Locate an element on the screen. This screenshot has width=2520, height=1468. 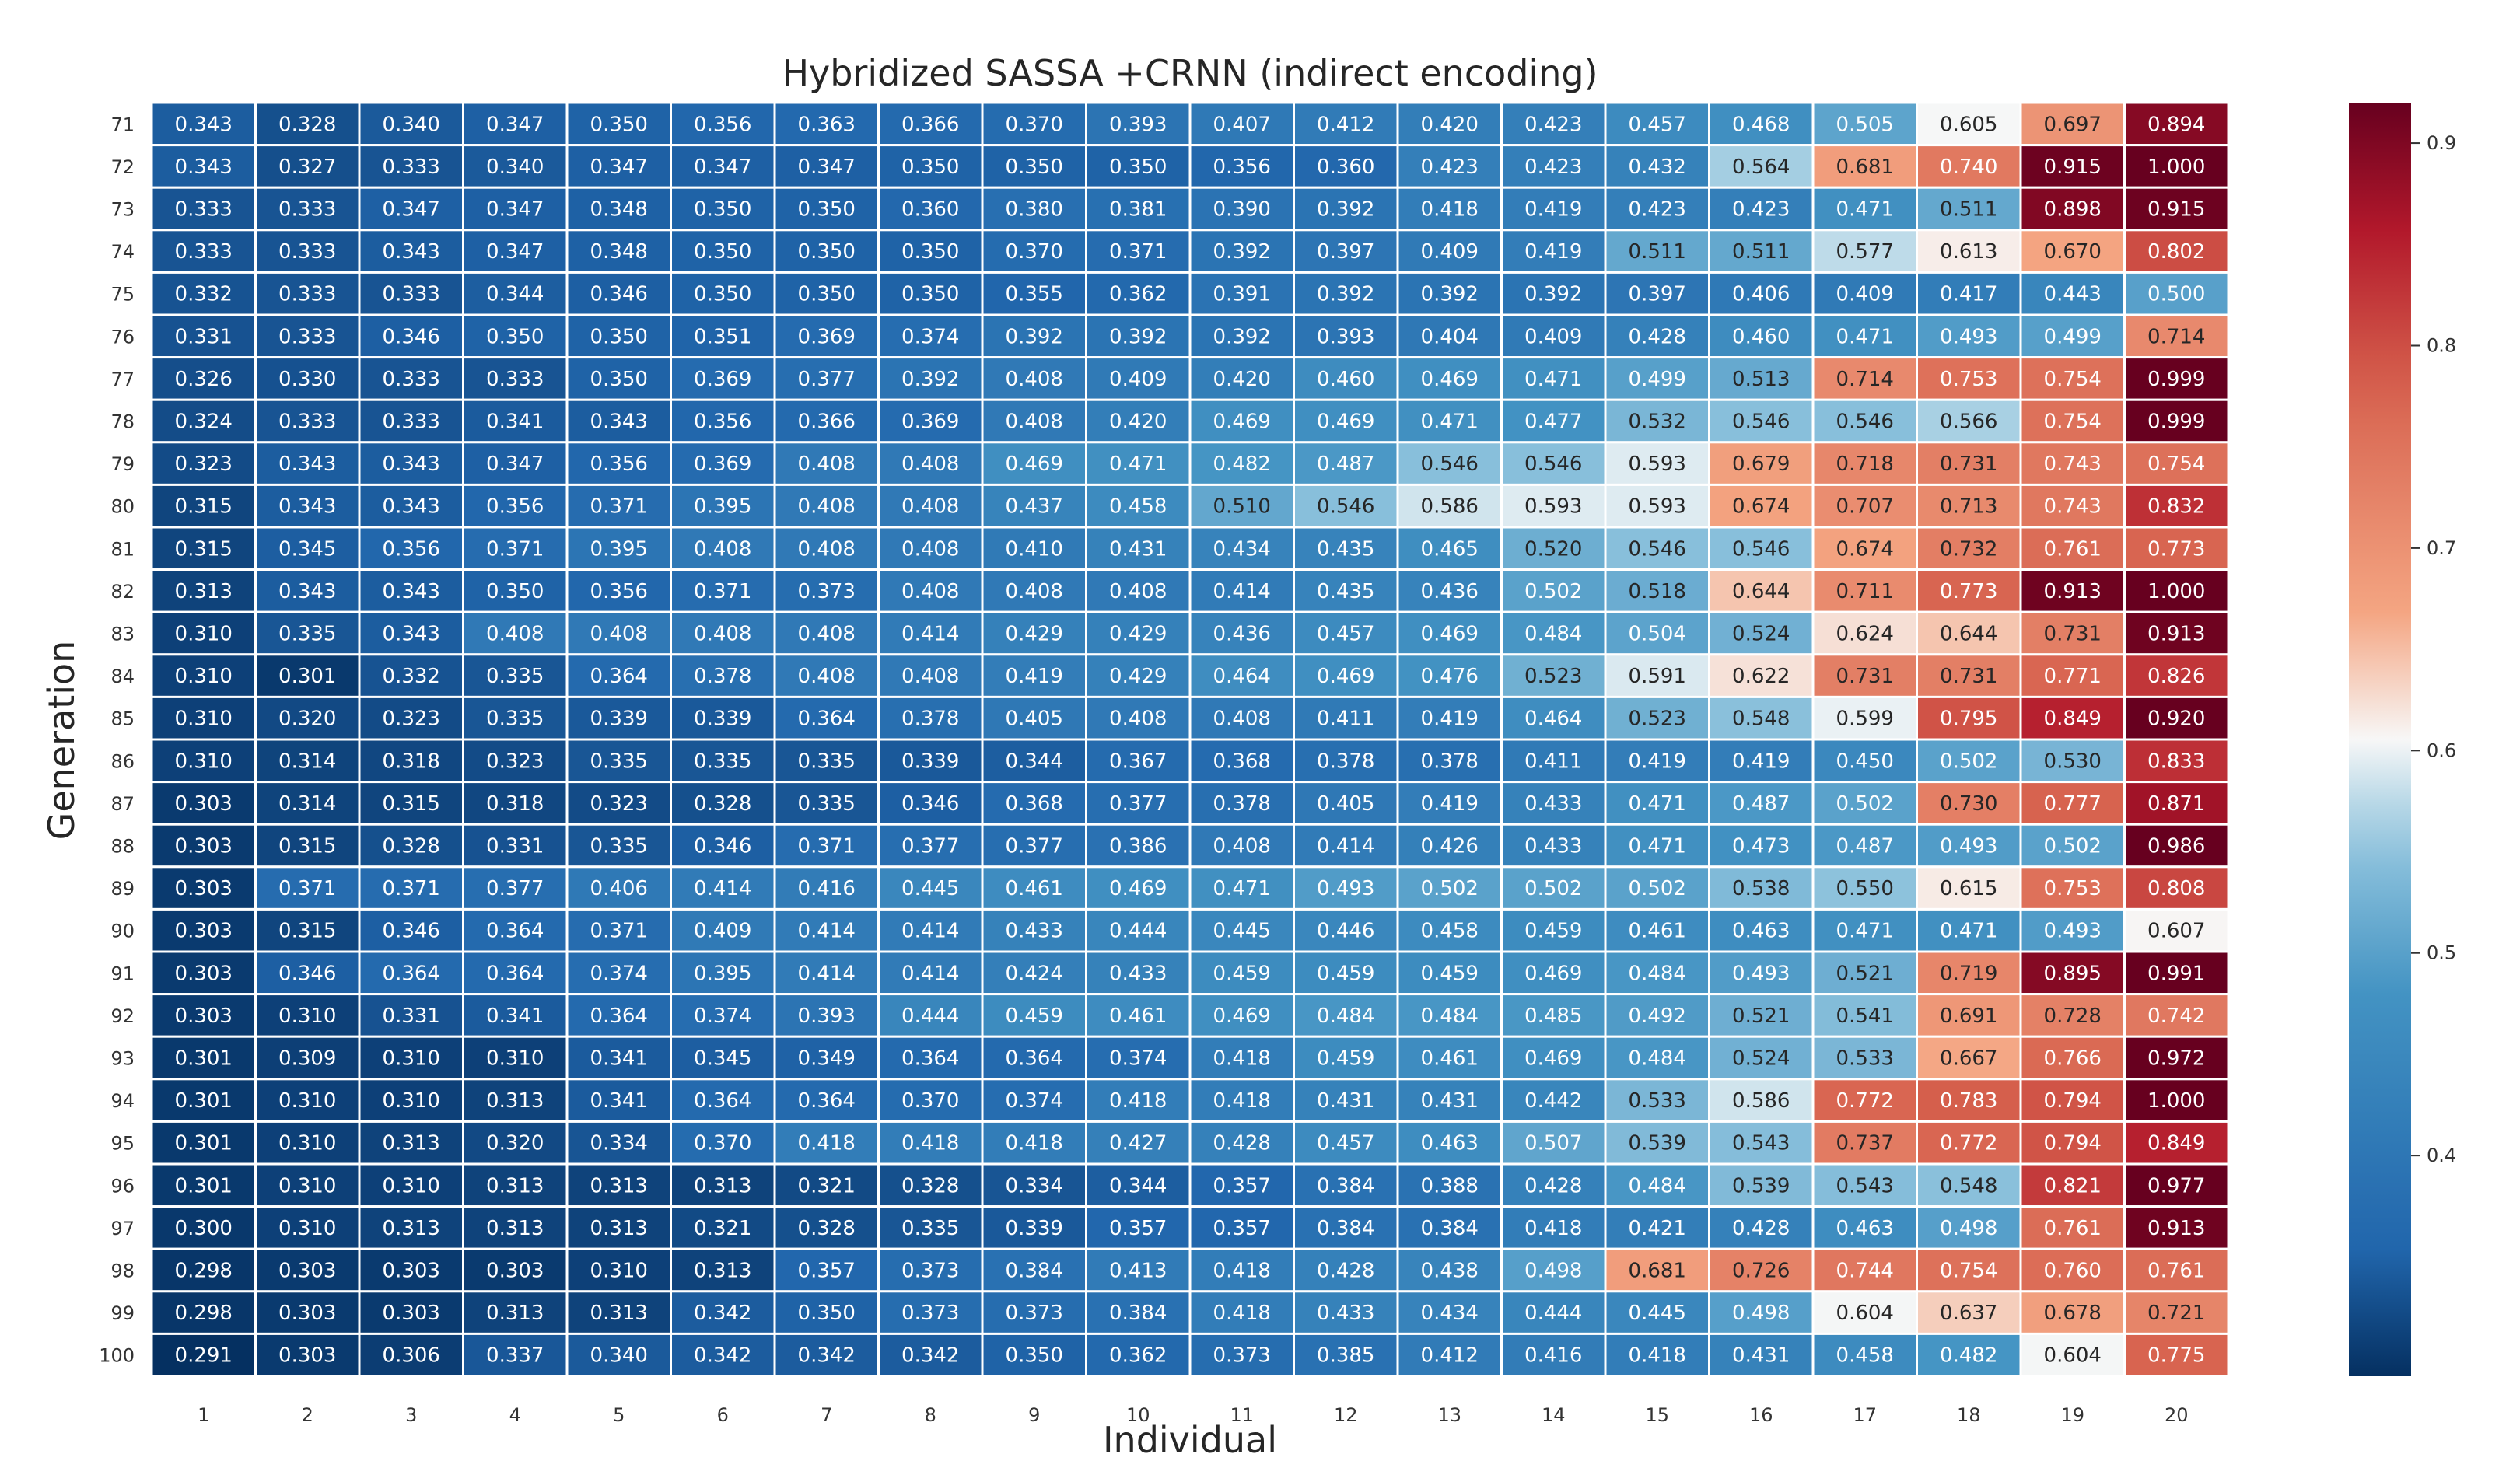
cell-value-label: 0.492 is located at coordinates (1658, 1016).